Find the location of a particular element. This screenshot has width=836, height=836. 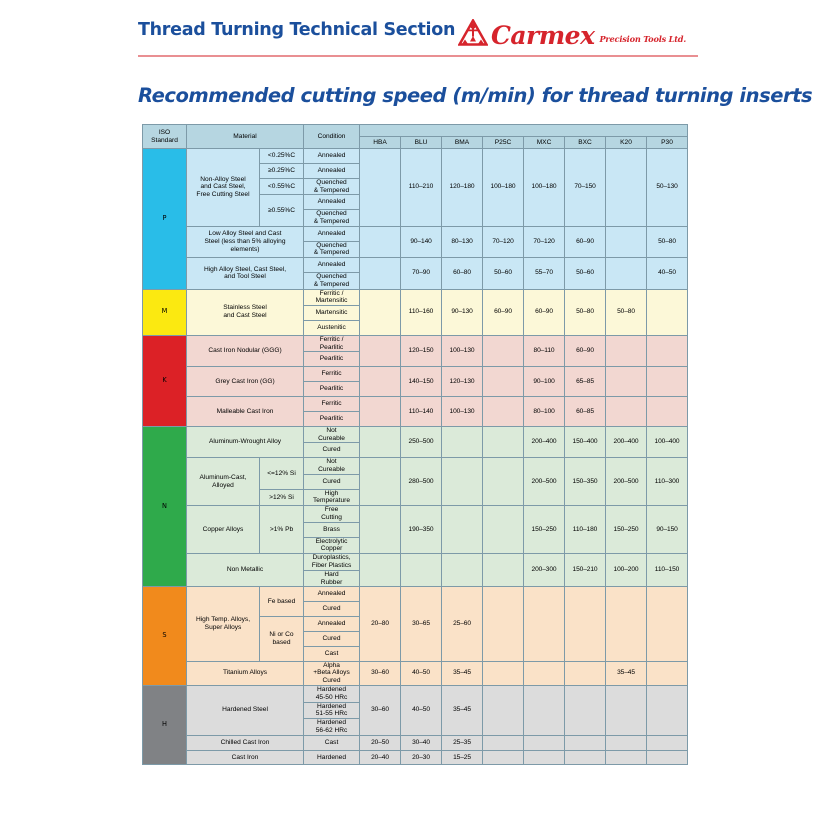

table-row: Cast is located at coordinates (415, 653).